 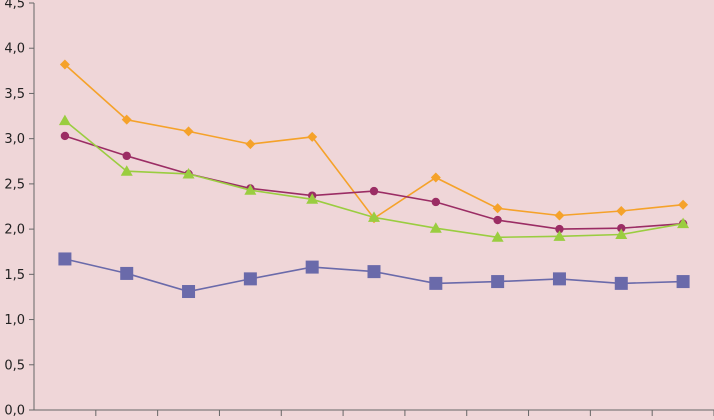 What do you see at coordinates (14, 320) in the screenshot?
I see `y-tick-label: 1,0` at bounding box center [14, 320].